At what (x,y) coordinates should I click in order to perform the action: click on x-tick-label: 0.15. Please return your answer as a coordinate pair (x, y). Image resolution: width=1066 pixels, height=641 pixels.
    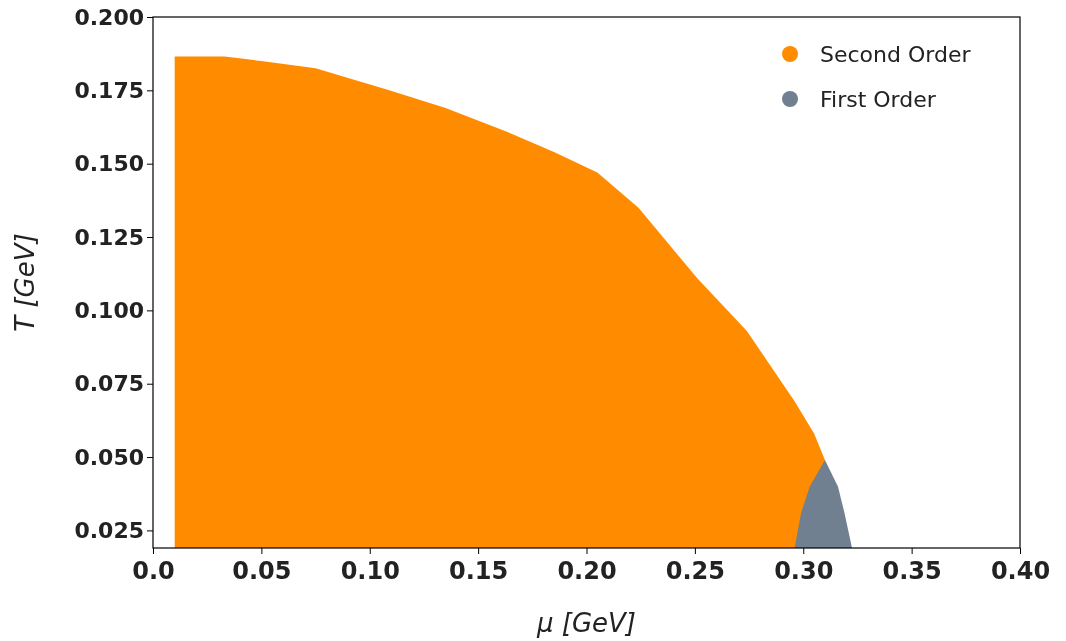
    Looking at the image, I should click on (479, 570).